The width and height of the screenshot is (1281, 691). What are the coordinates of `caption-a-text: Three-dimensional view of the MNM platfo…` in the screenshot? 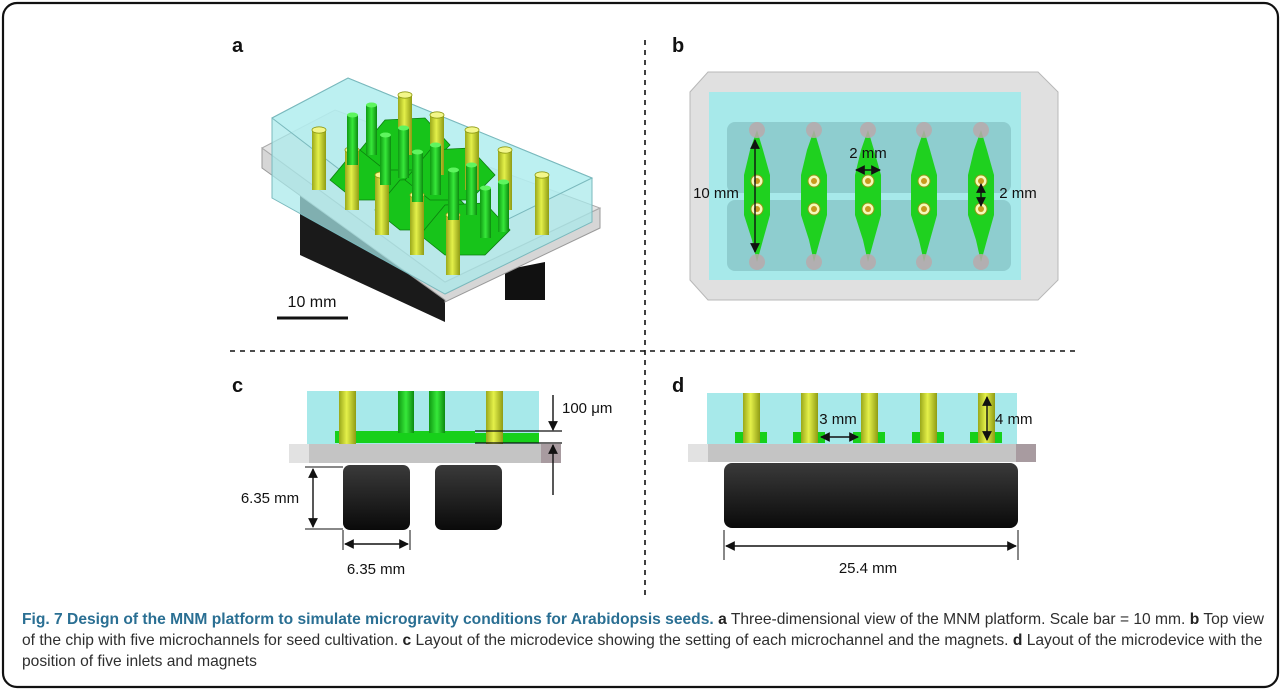 It's located at (958, 619).